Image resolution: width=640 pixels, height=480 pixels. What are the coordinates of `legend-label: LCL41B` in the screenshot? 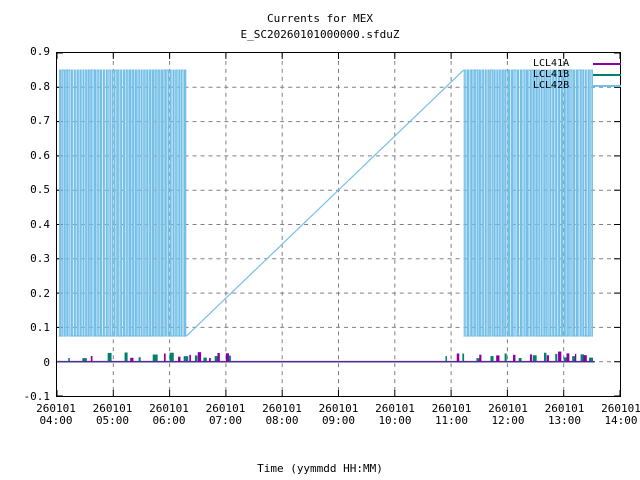 It's located at (551, 74).